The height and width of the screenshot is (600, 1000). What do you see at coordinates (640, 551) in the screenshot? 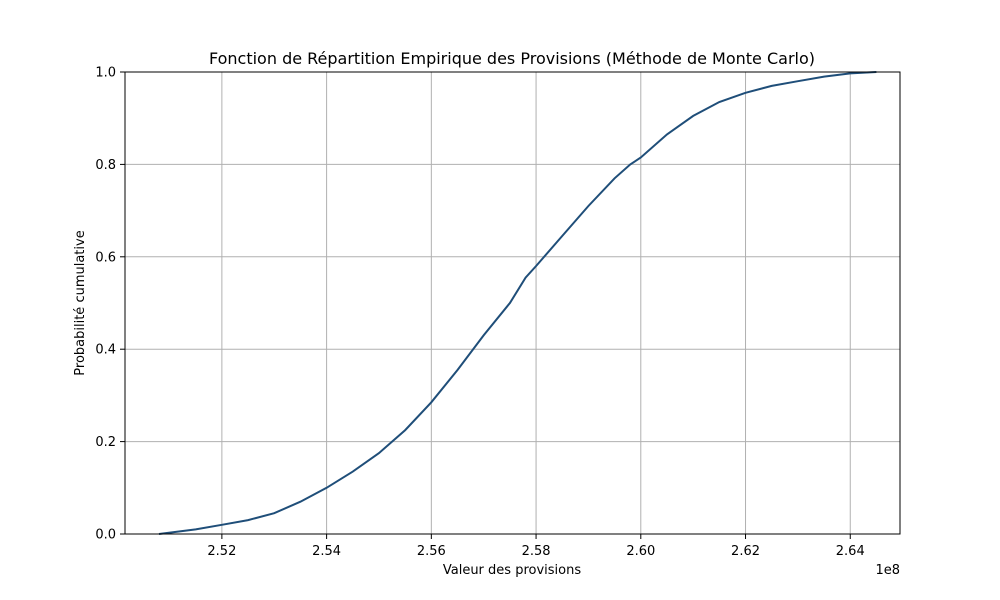
I see `x-tick-label: 2.60` at bounding box center [640, 551].